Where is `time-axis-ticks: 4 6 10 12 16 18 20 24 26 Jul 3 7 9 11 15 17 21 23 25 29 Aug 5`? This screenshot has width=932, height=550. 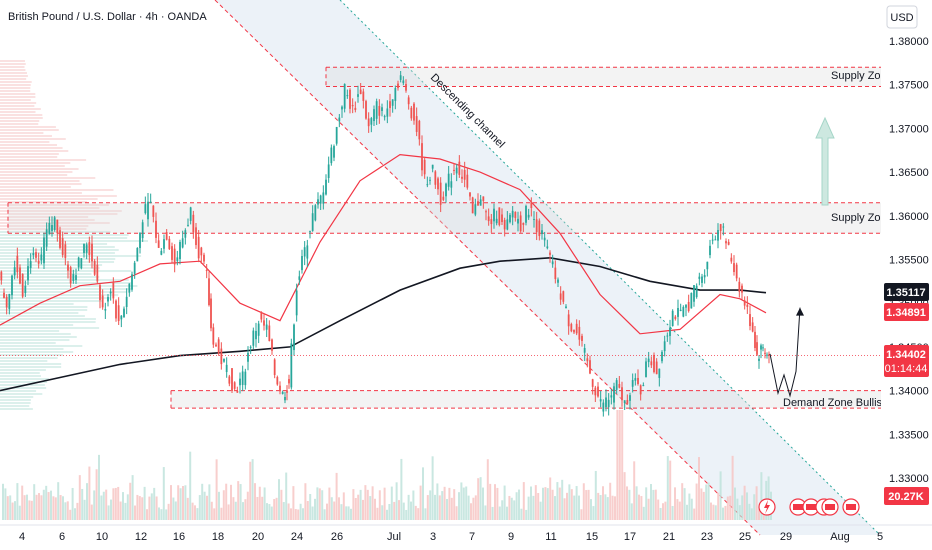
time-axis-ticks: 4 6 10 12 16 18 20 24 26 Jul 3 7 9 11 15 17 21 23 25 29 Aug 5 is located at coordinates (451, 537).